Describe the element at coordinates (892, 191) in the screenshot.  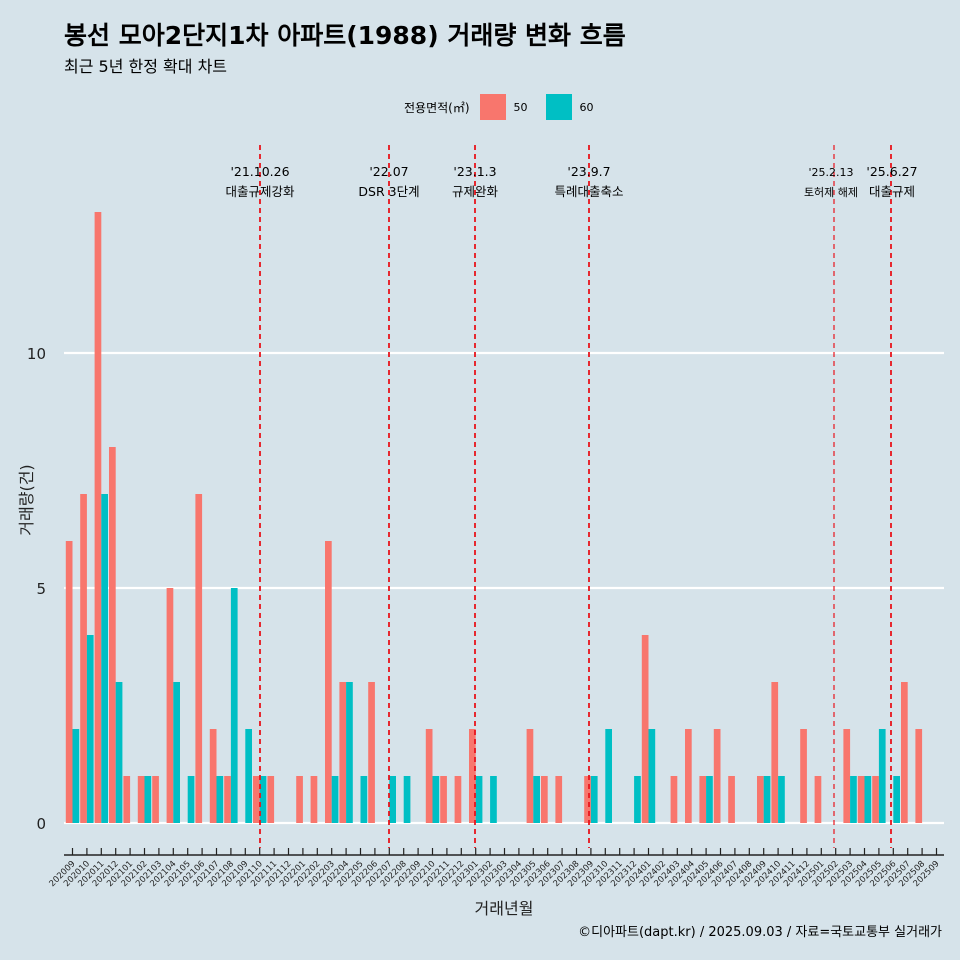
I see `event-text-label: 대출규제` at that location.